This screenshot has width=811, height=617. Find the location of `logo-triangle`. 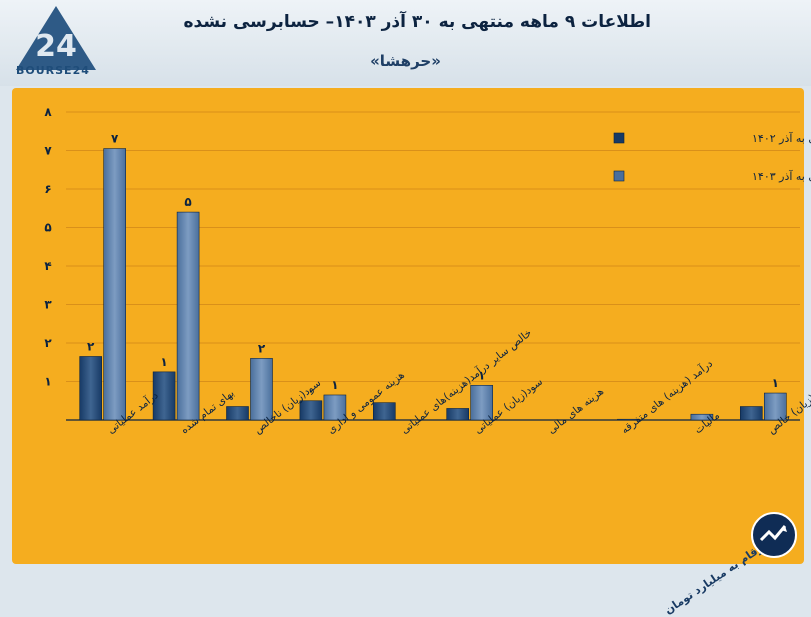

logo-triangle is located at coordinates (56, 38).